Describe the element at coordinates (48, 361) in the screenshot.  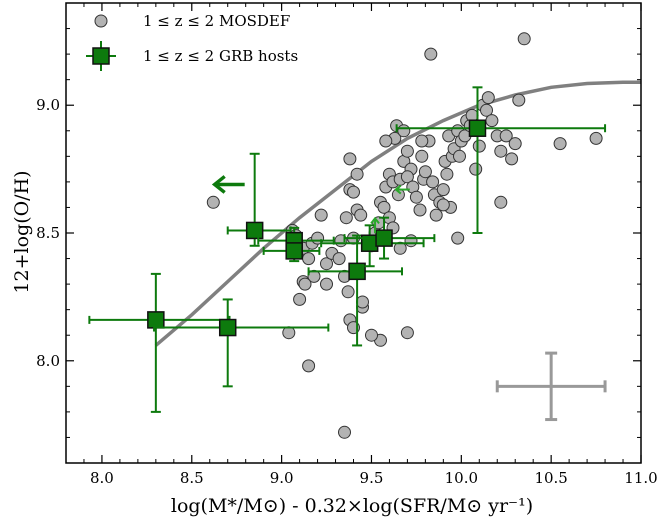
I see `y-tick-label: 8.0` at that location.